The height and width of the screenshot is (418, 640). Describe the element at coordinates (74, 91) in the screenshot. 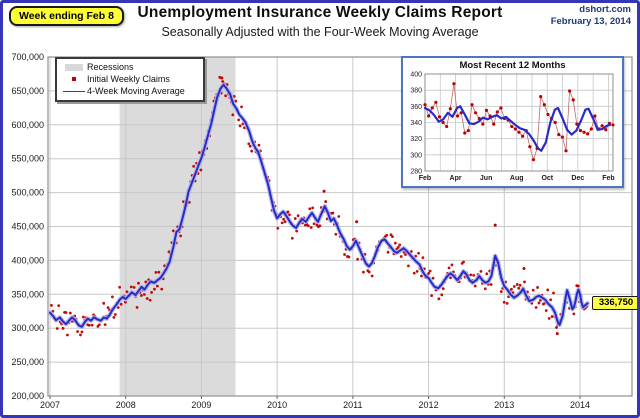

I see `moving-average-line-swatch` at that location.